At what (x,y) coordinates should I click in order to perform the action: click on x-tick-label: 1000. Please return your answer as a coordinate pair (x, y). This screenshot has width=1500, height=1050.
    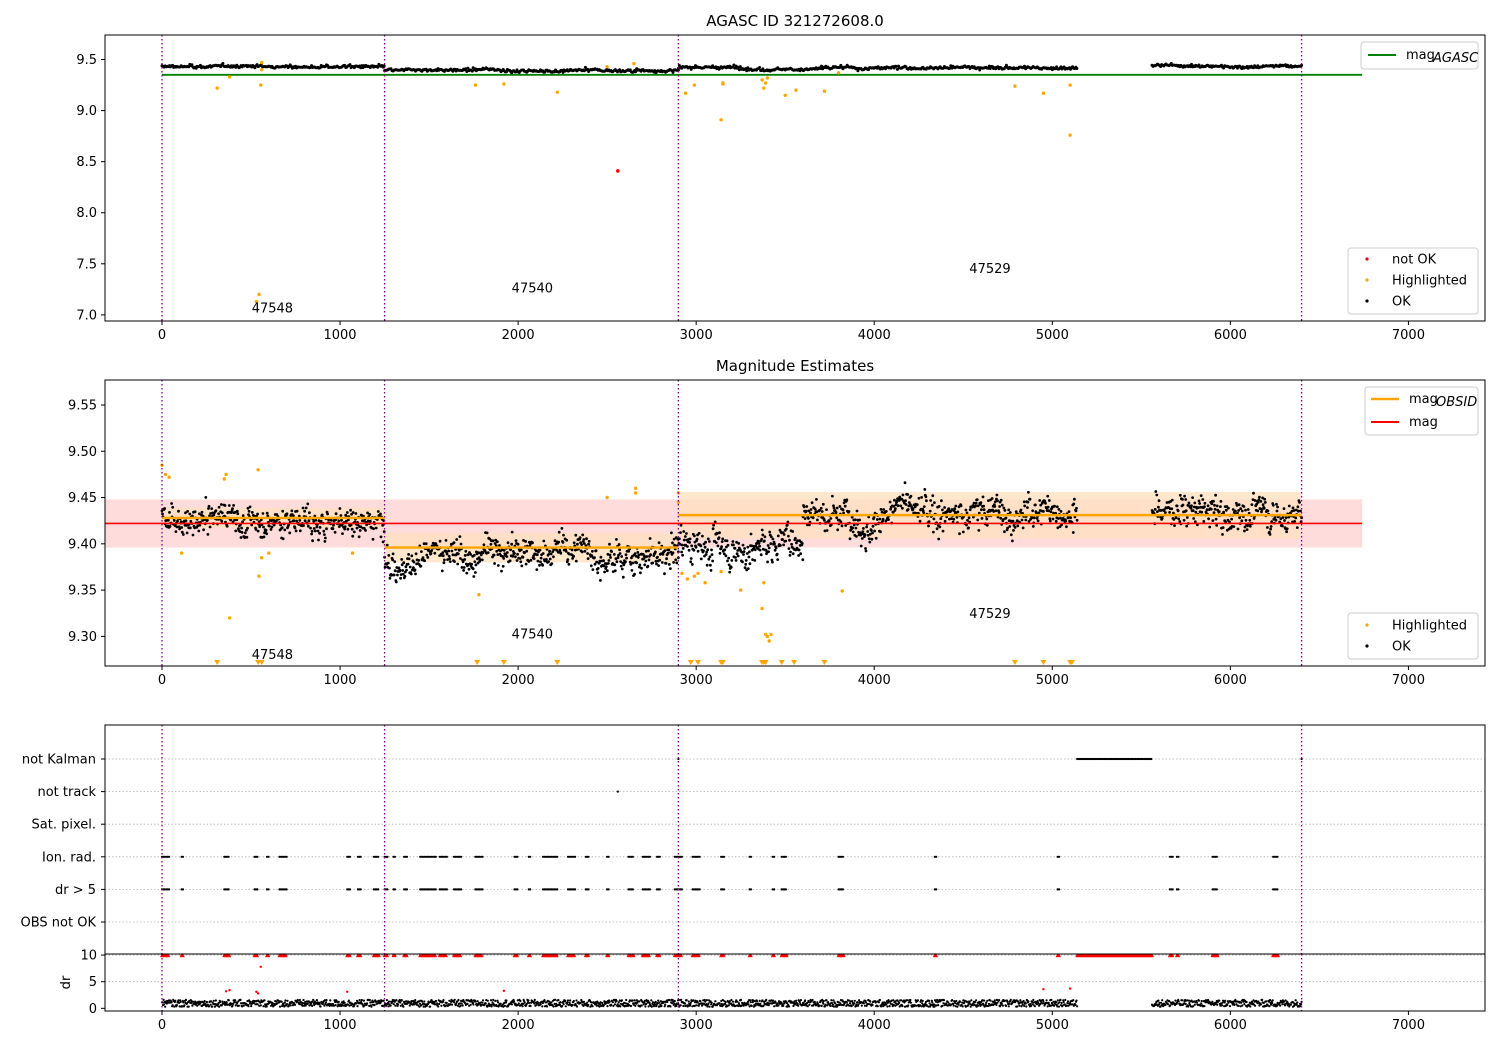
    Looking at the image, I should click on (339, 335).